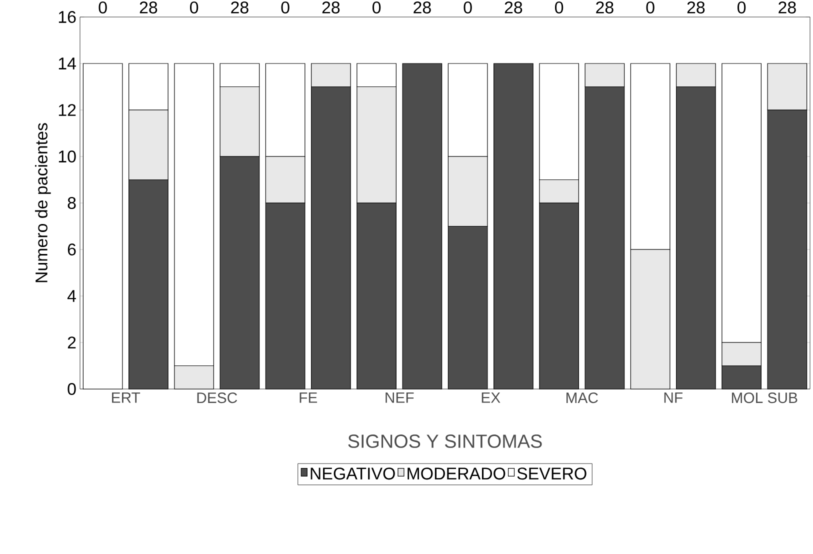 The width and height of the screenshot is (813, 554). What do you see at coordinates (445, 441) in the screenshot?
I see `x-axis-title: SIGNOS Y SINTOMAS` at bounding box center [445, 441].